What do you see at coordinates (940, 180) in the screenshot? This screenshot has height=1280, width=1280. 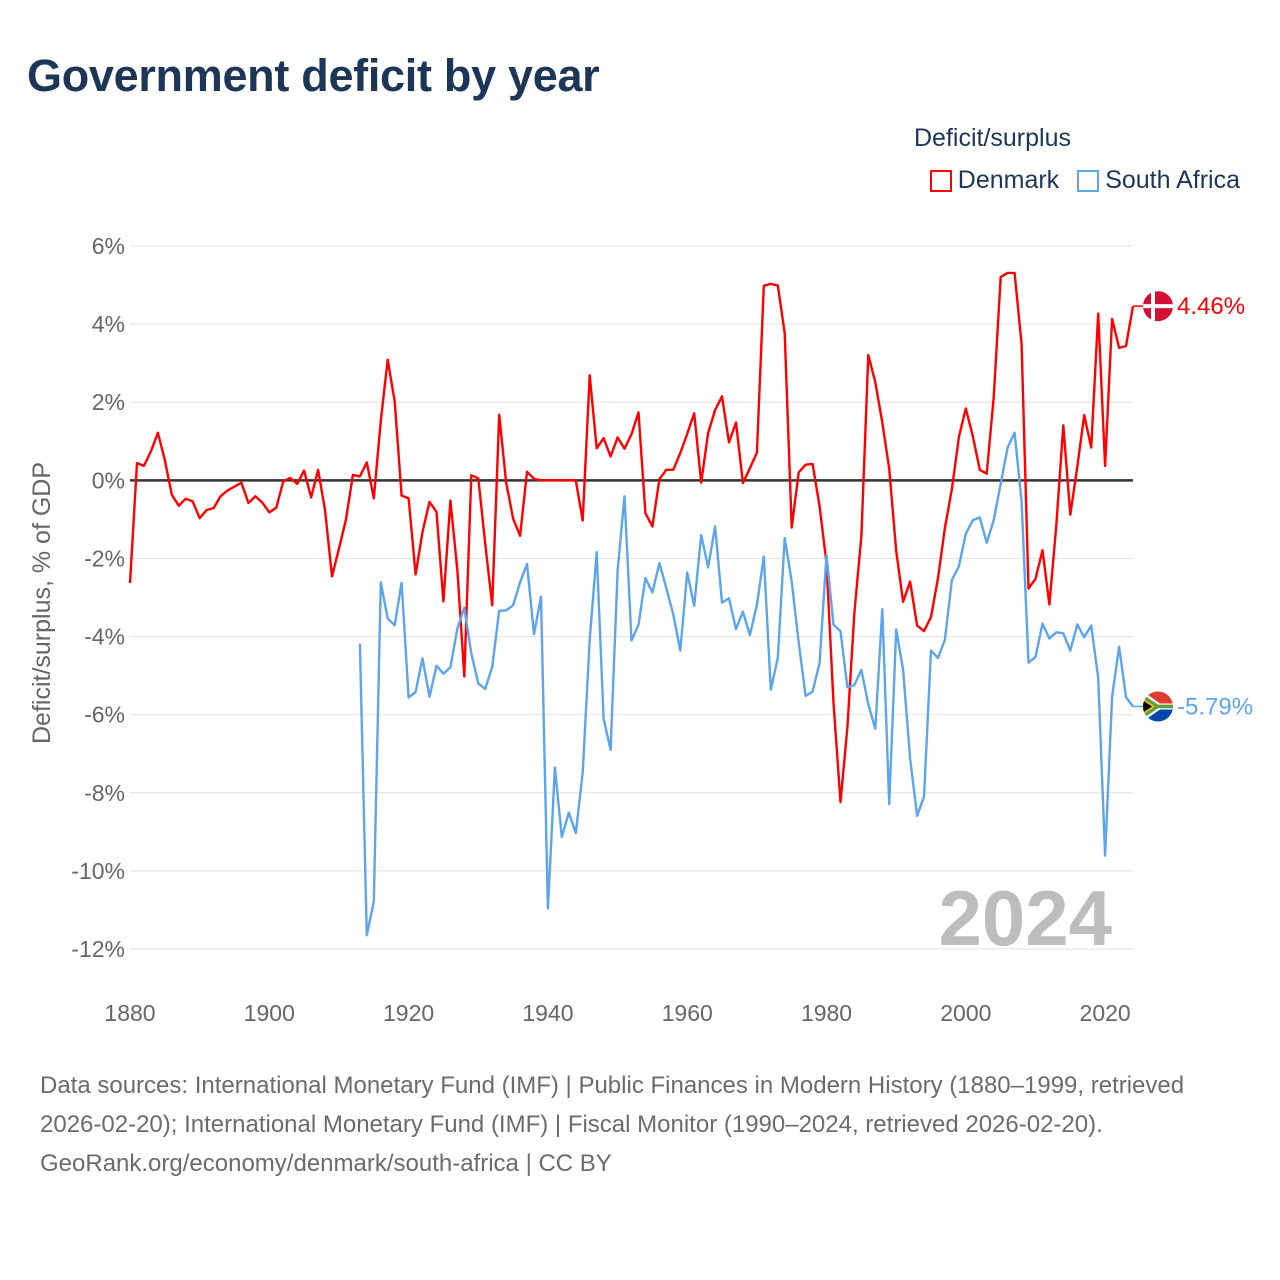 I see `legend-swatch-denmark` at bounding box center [940, 180].